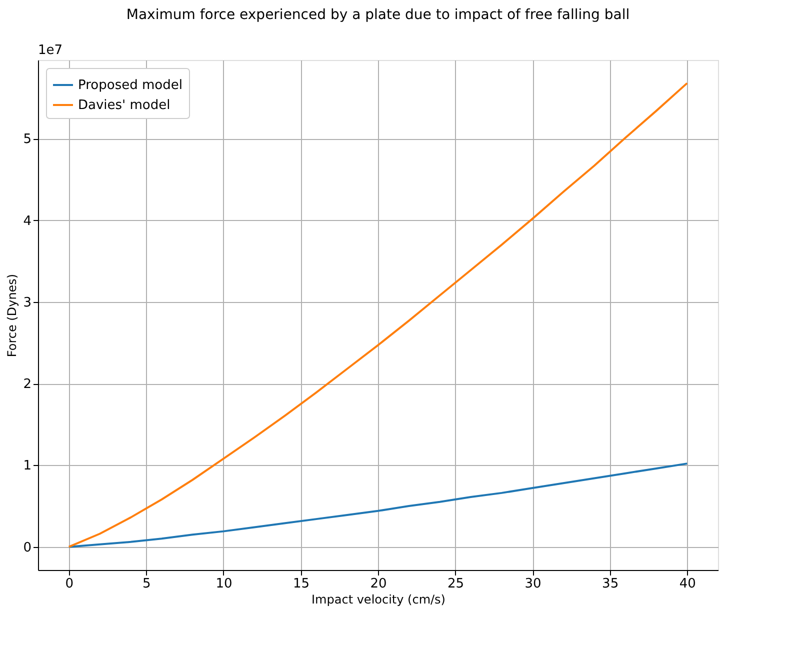 Image resolution: width=797 pixels, height=653 pixels. I want to click on y-tick-label: 3, so click(27, 302).